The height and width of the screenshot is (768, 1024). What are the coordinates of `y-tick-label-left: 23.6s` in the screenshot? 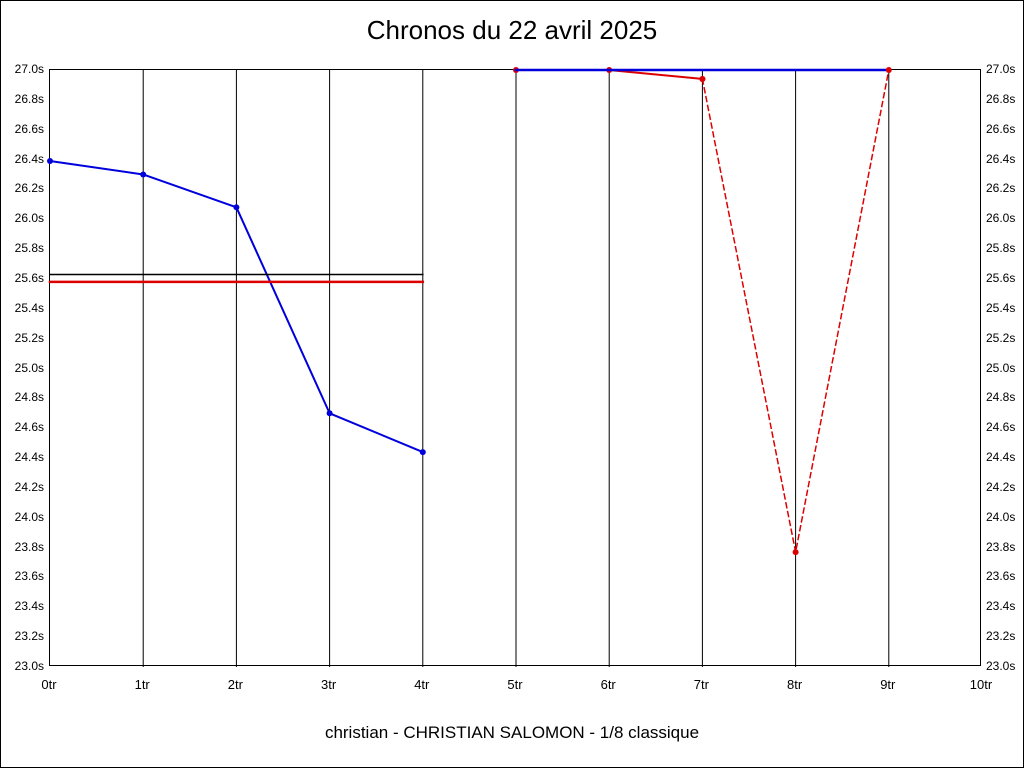 It's located at (29, 576).